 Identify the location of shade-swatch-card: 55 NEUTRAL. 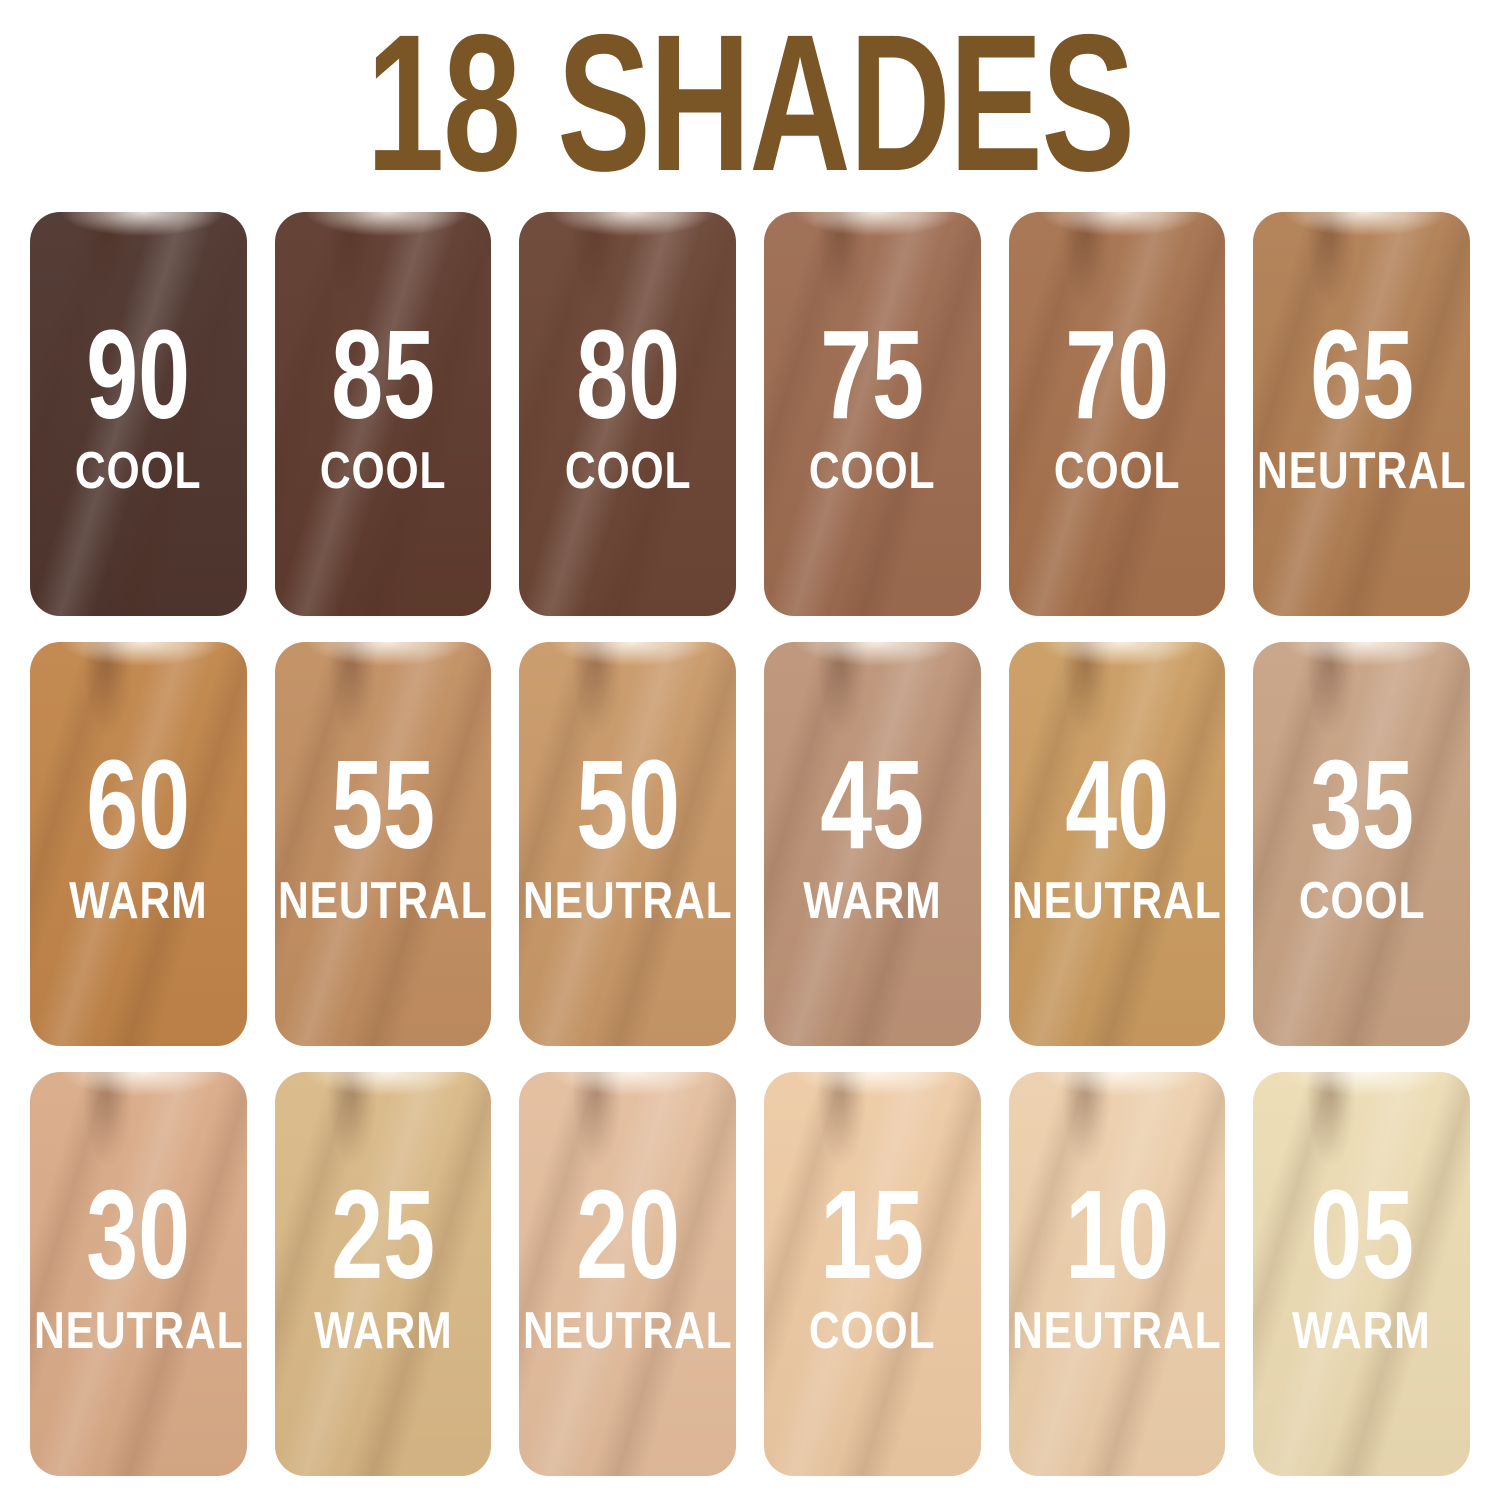
(383, 844).